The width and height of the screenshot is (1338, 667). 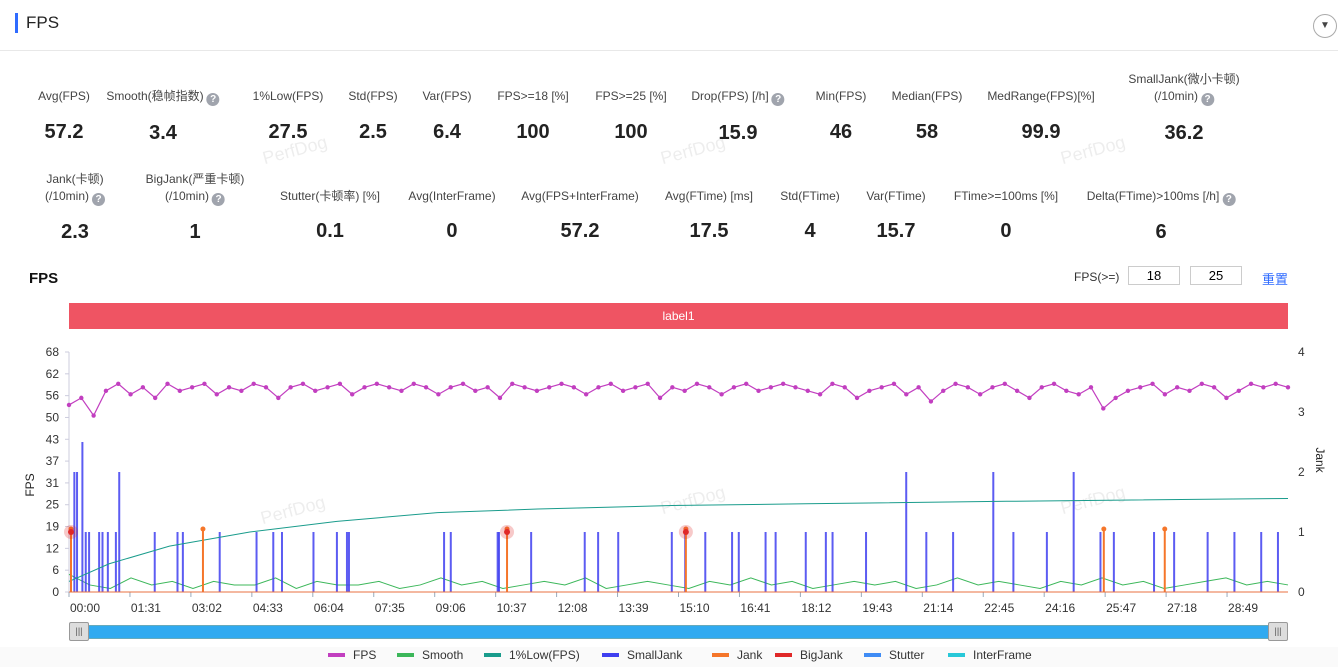 I want to click on stat-value: 57.2, so click(x=64, y=132).